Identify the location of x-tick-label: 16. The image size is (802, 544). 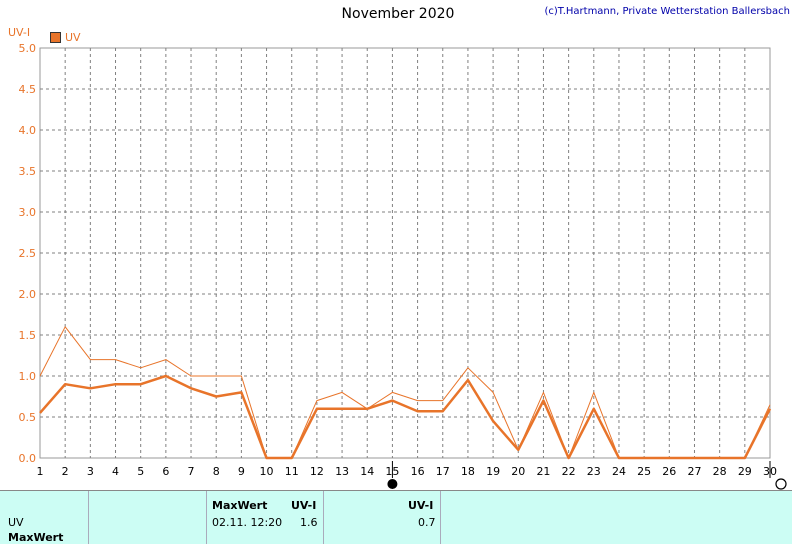
(418, 471).